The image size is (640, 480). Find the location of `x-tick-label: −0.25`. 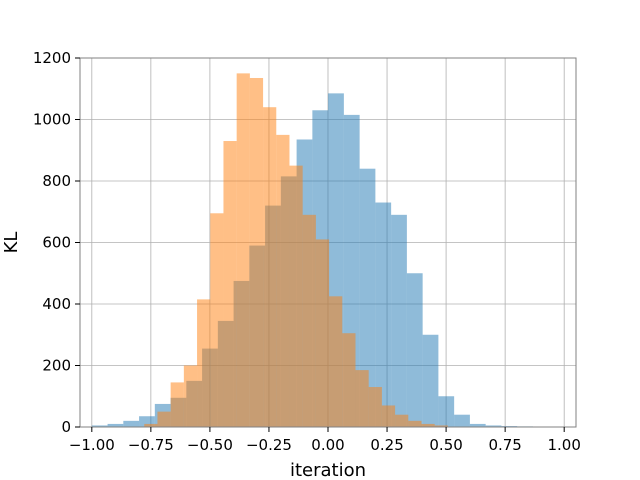

x-tick-label: −0.25 is located at coordinates (269, 445).